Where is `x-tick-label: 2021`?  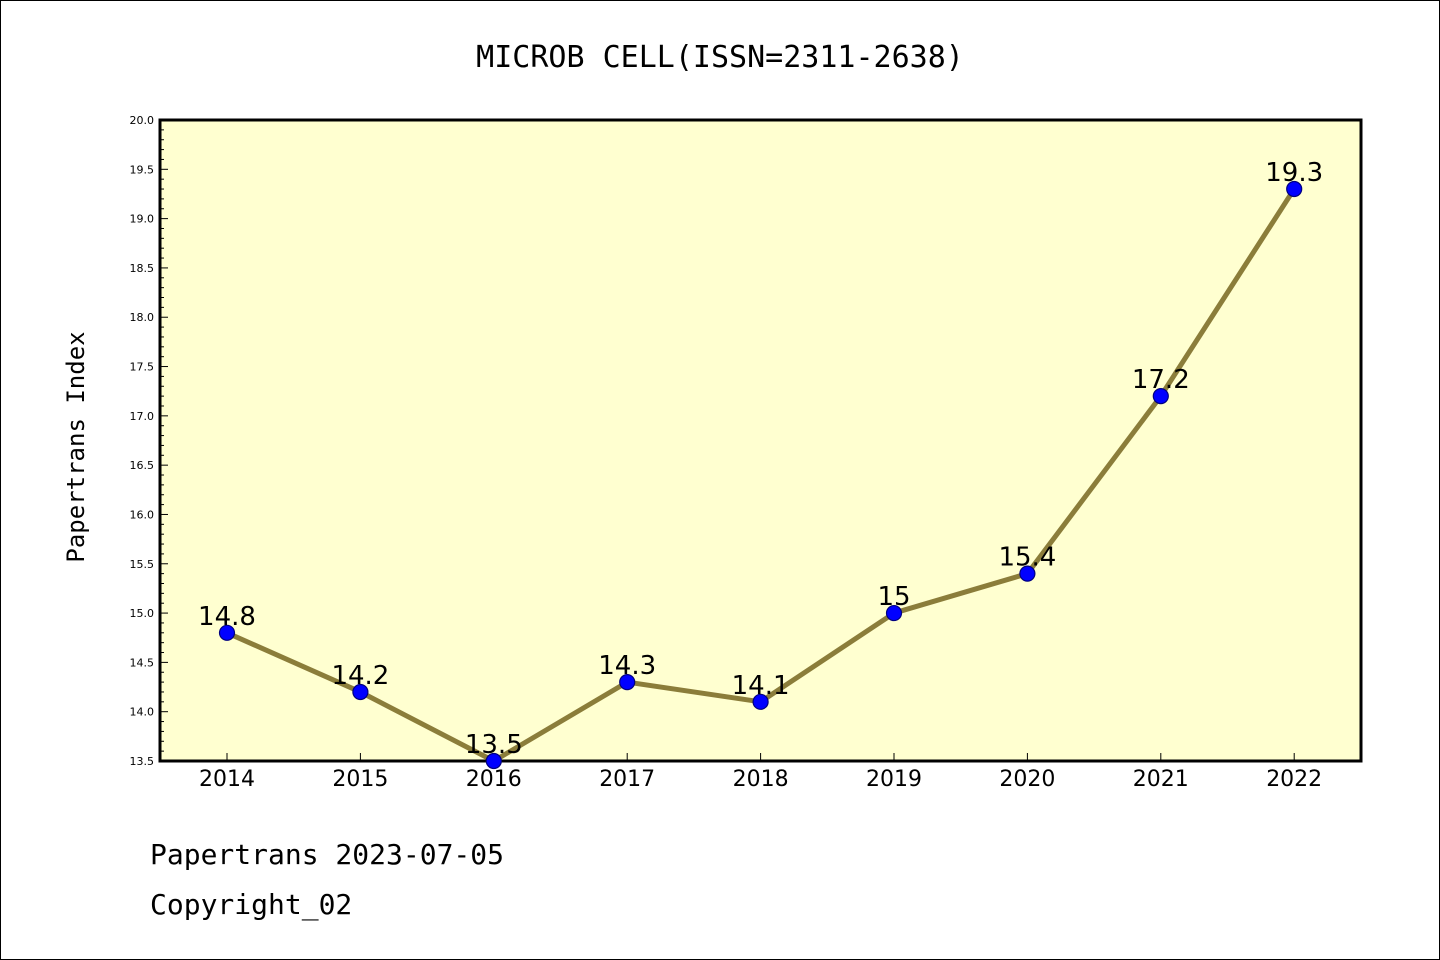
x-tick-label: 2021 is located at coordinates (1161, 779).